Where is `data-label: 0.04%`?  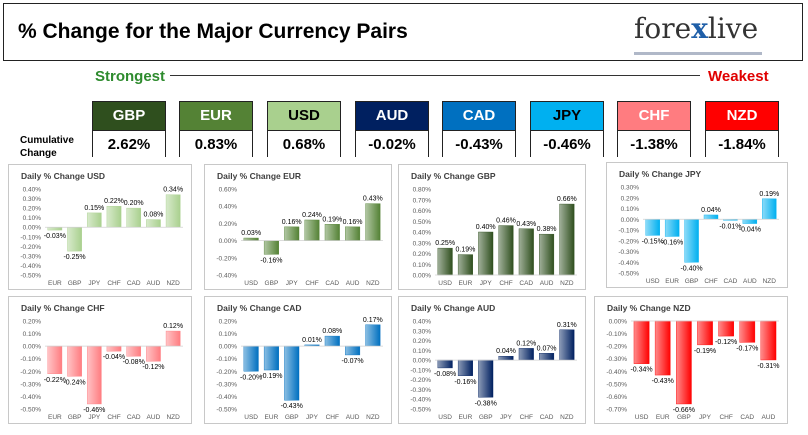 data-label: 0.04% is located at coordinates (711, 210).